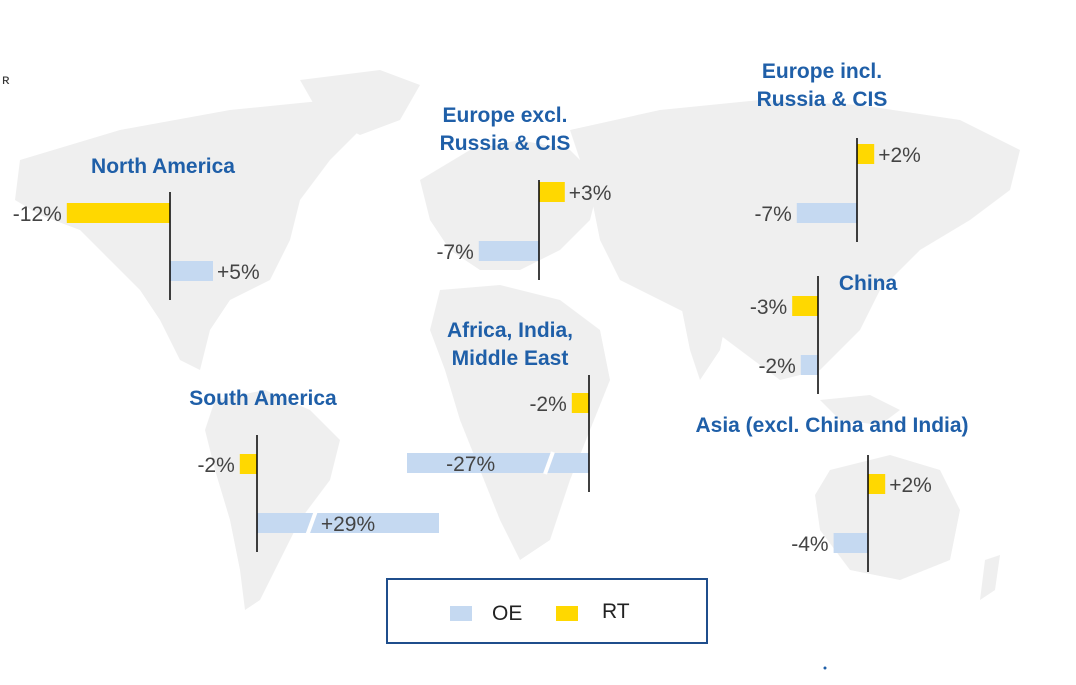 This screenshot has height=685, width=1076. I want to click on data-label-rt: -12%, so click(37, 214).